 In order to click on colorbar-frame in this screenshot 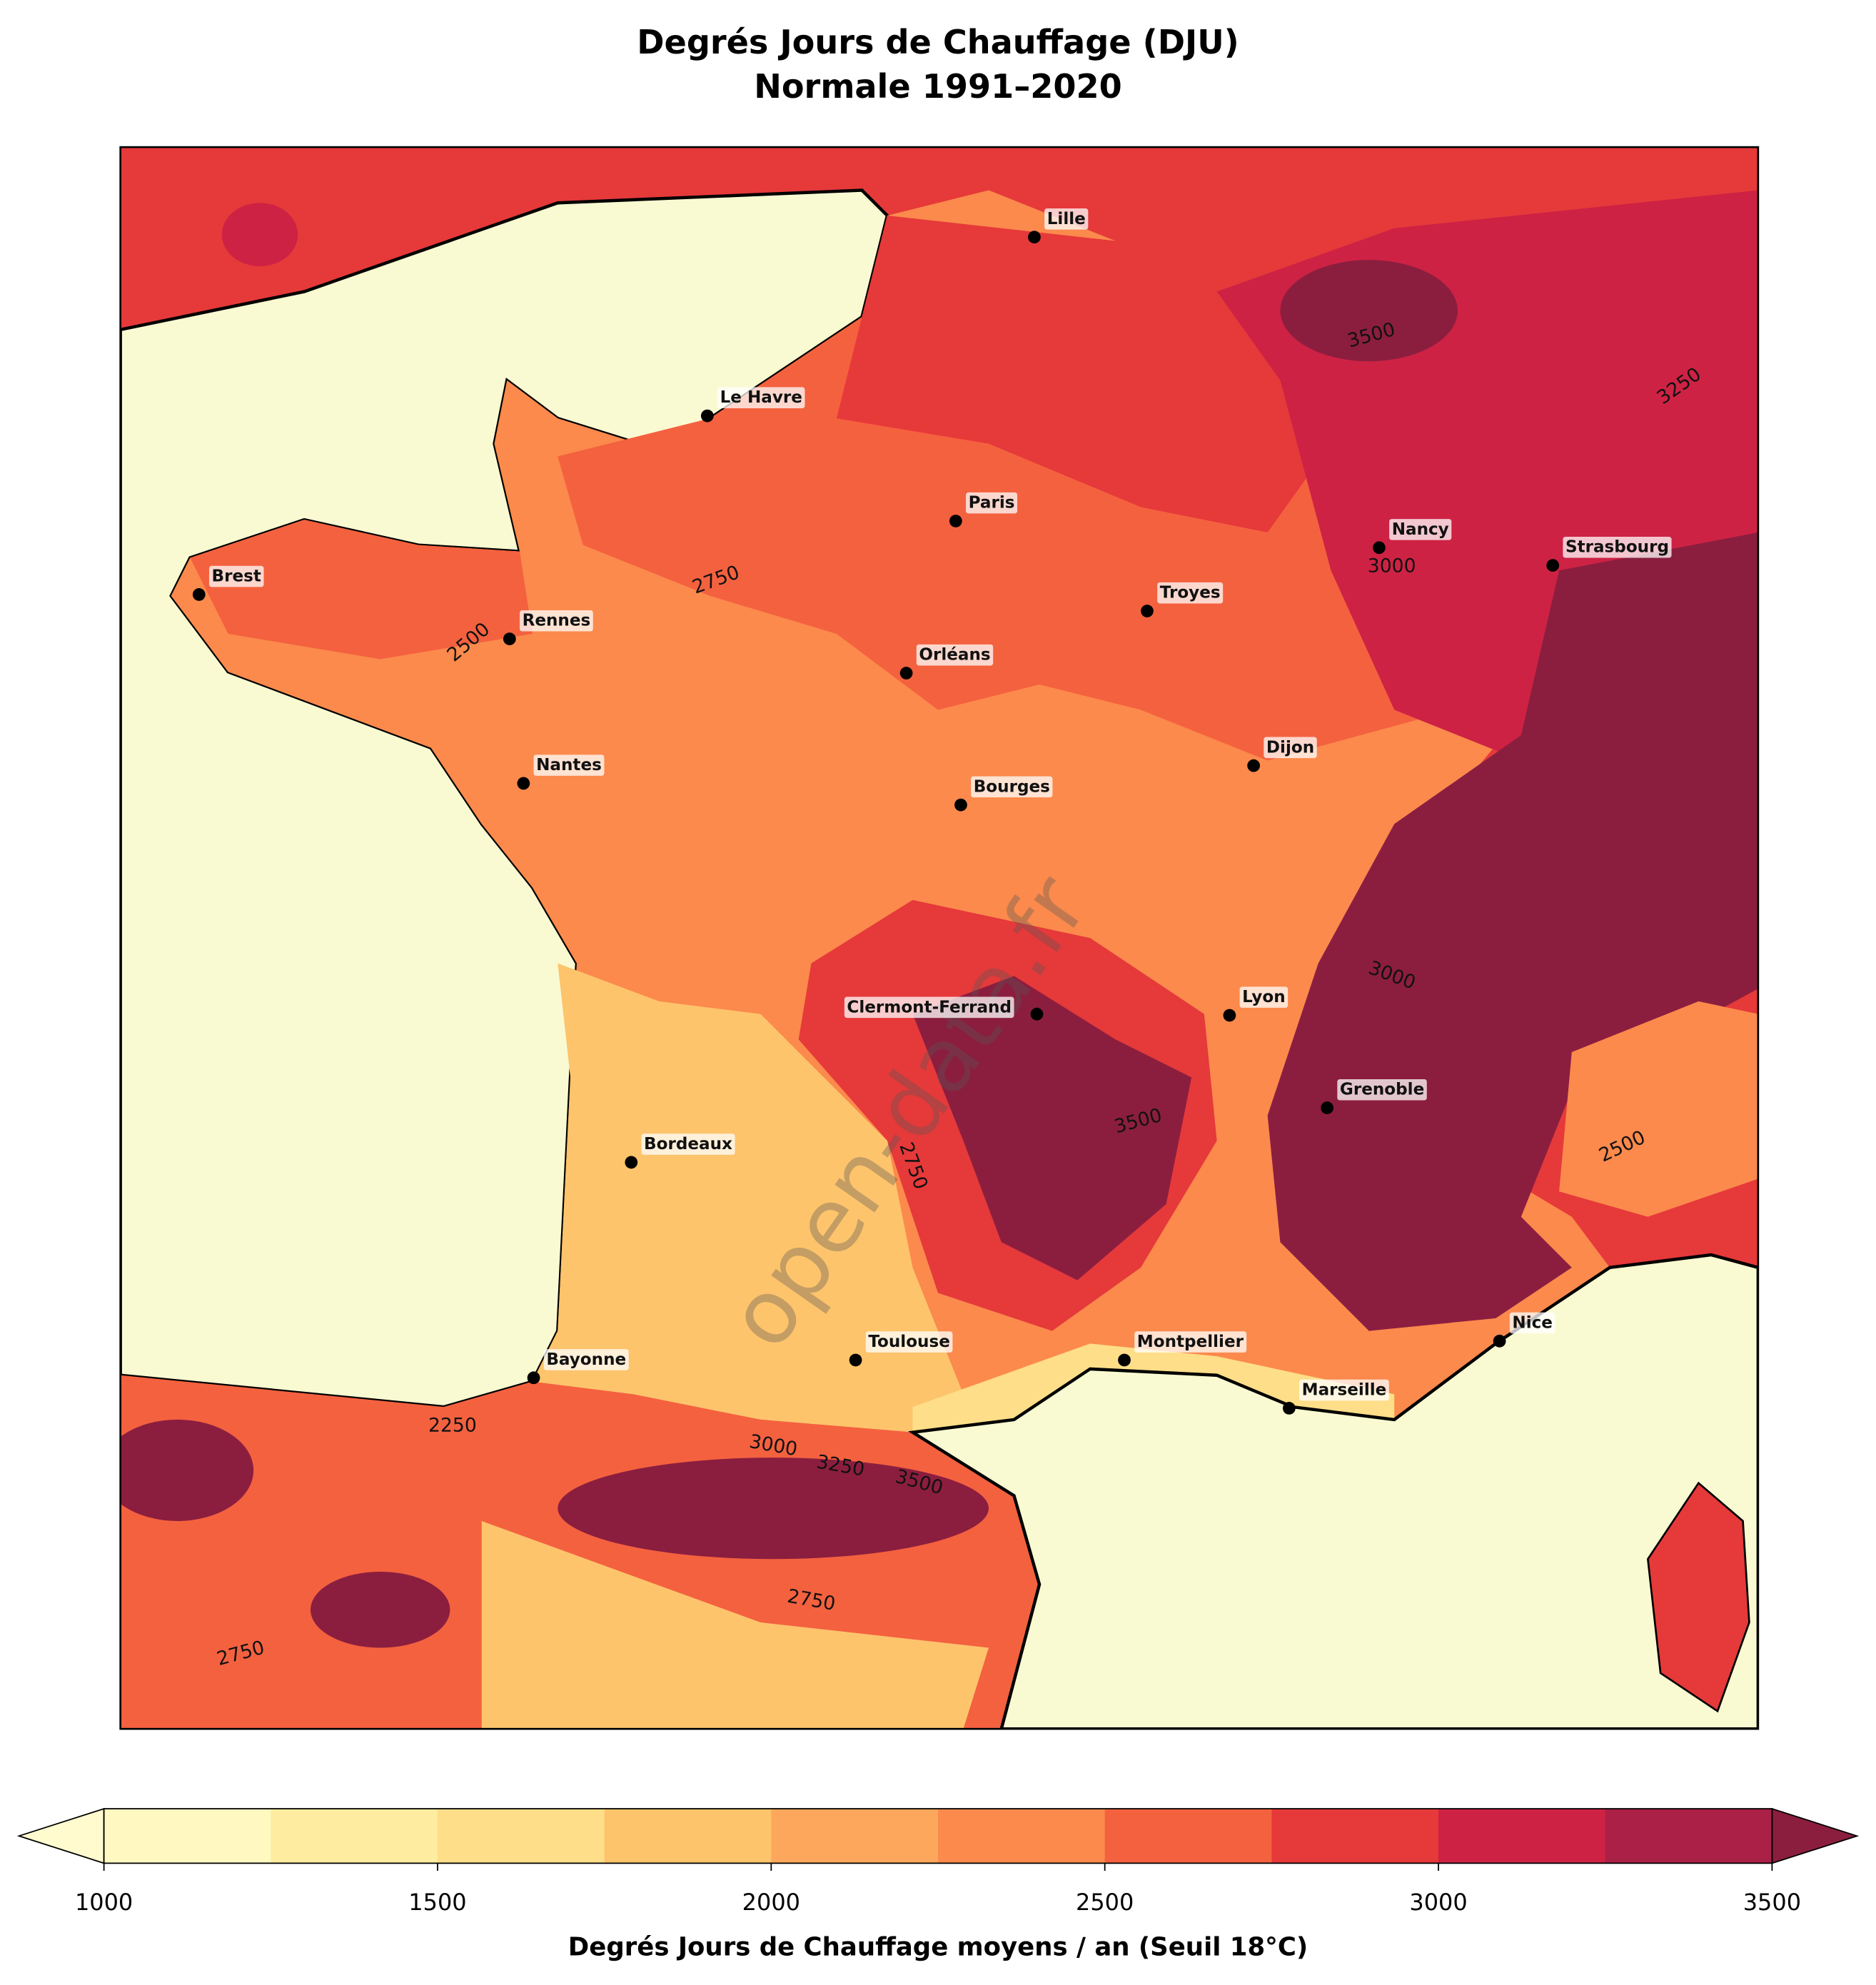, I will do `click(938, 1836)`.